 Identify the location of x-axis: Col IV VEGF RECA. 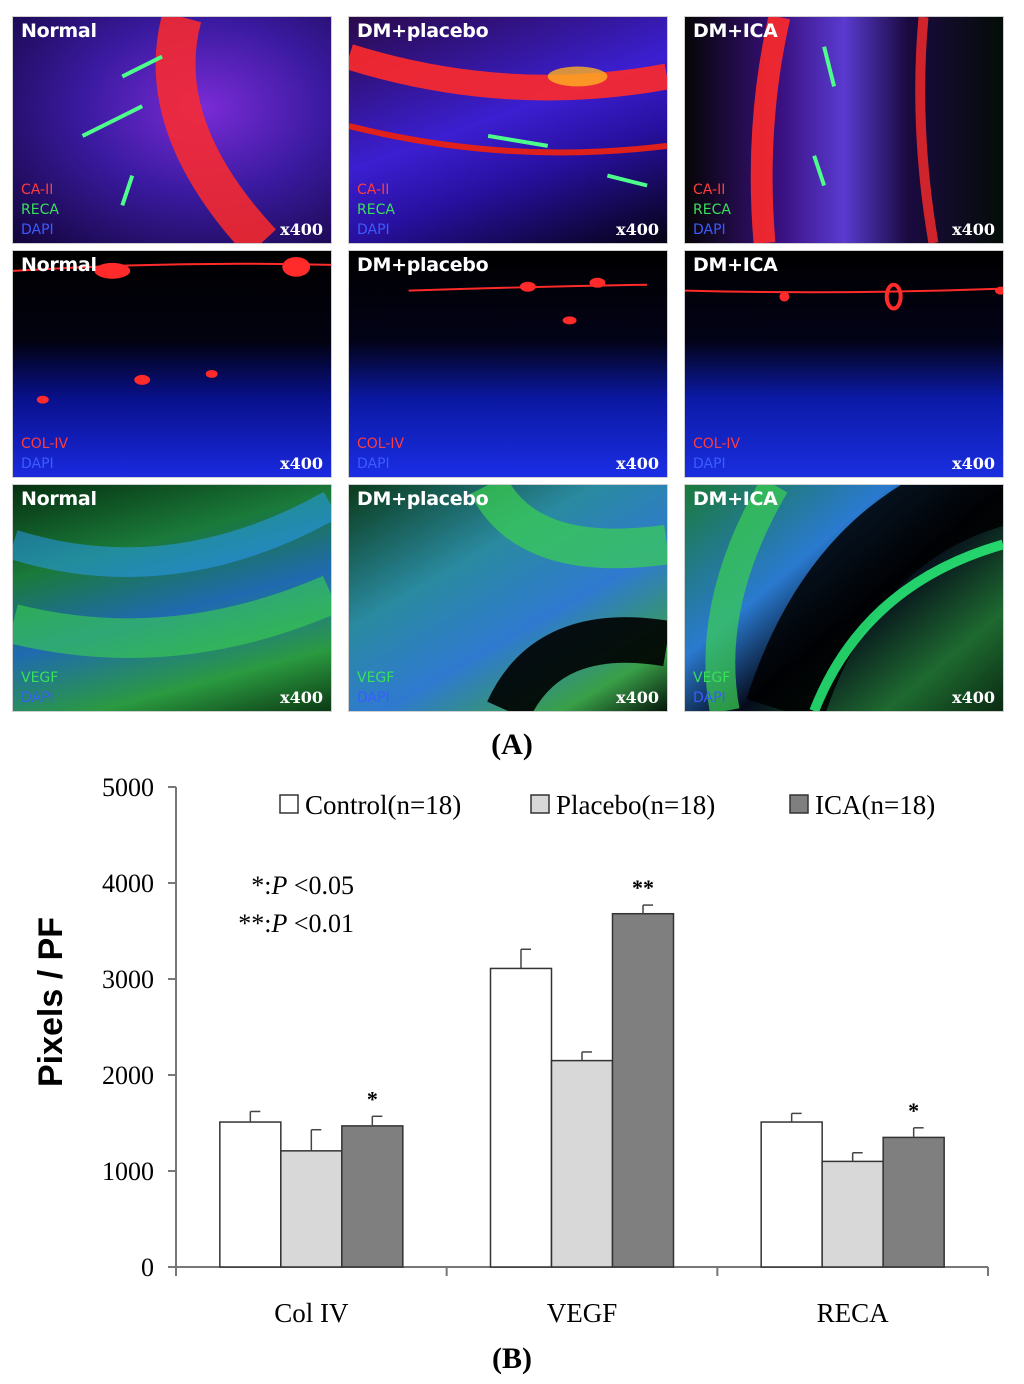
(582, 1297).